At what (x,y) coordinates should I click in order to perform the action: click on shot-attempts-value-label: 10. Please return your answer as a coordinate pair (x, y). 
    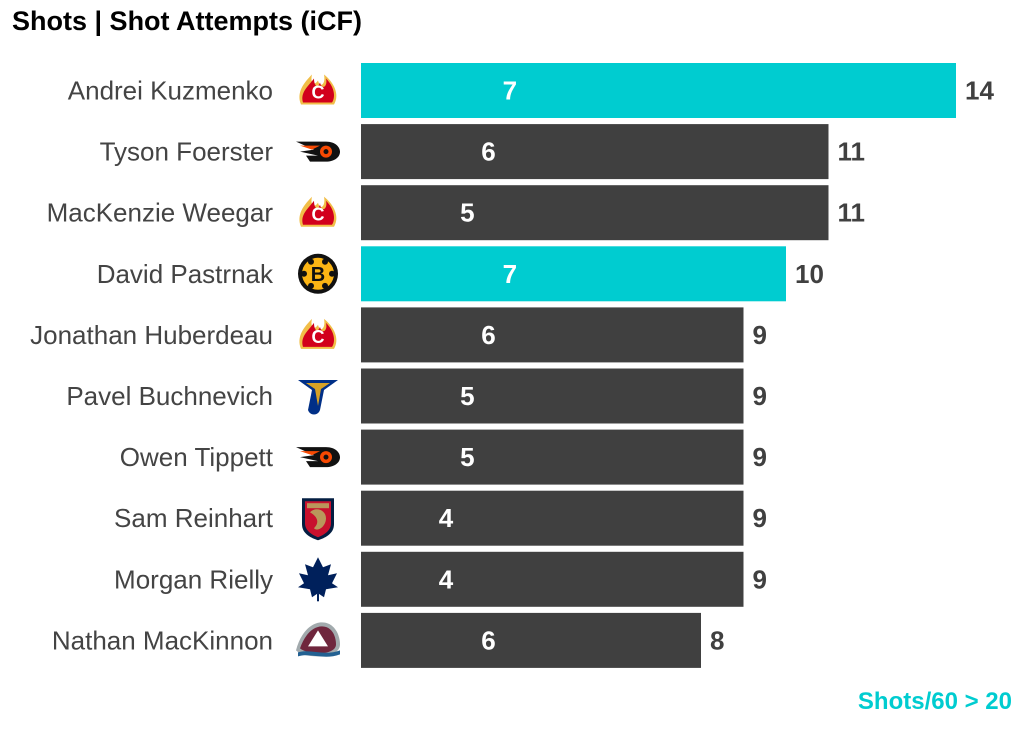
    Looking at the image, I should click on (809, 274).